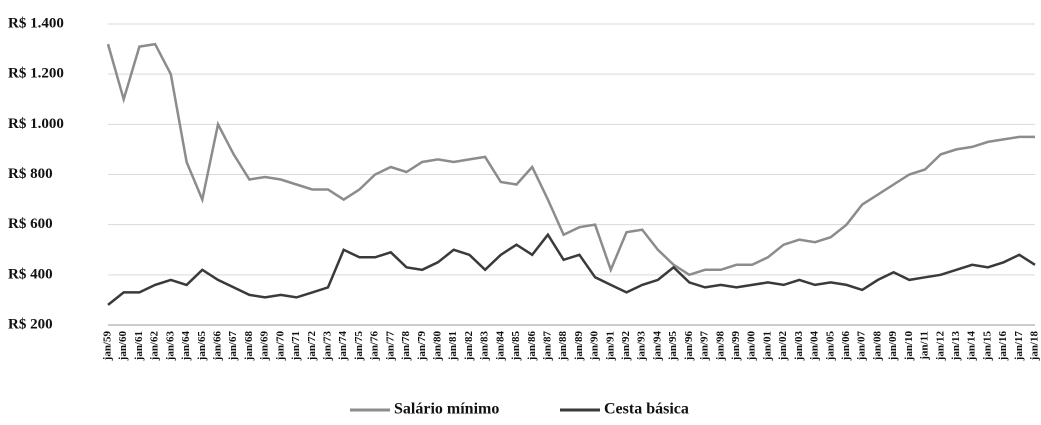 The height and width of the screenshot is (425, 1041). What do you see at coordinates (1035, 346) in the screenshot?
I see `x-tick-label: jan/18` at bounding box center [1035, 346].